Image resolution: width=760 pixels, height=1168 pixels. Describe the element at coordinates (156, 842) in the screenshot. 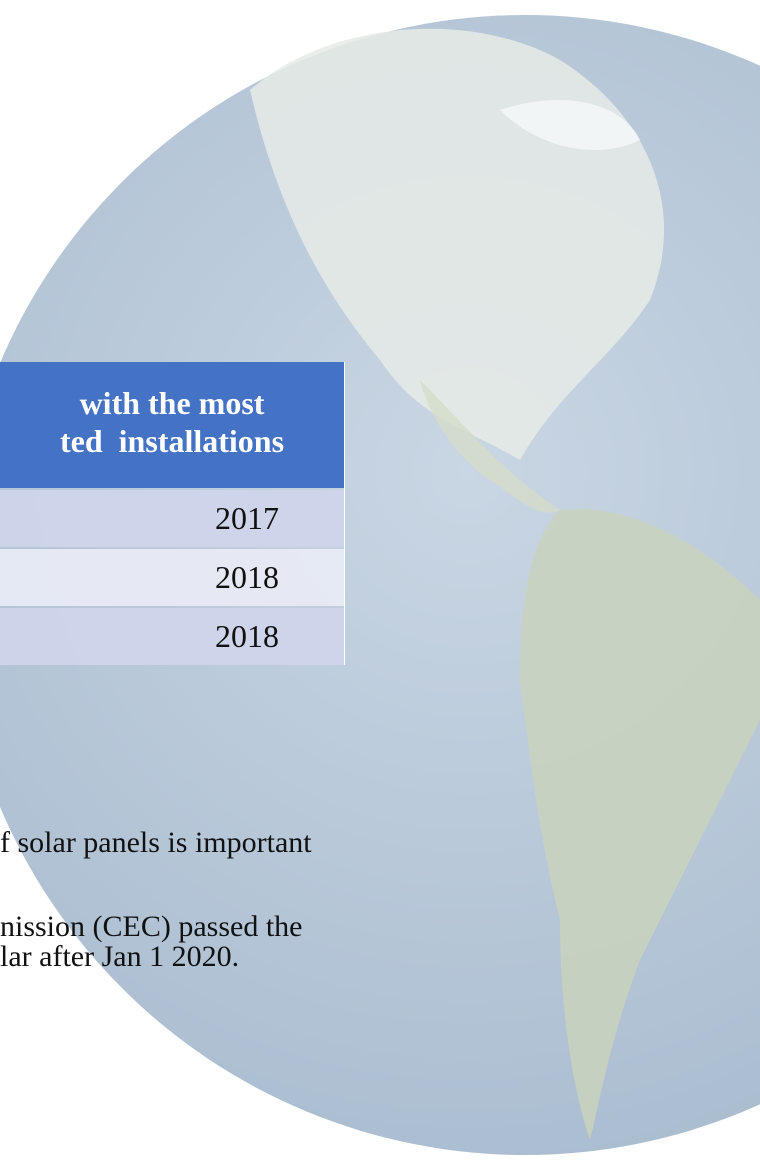

I see `body-text: f solar panels is important` at that location.